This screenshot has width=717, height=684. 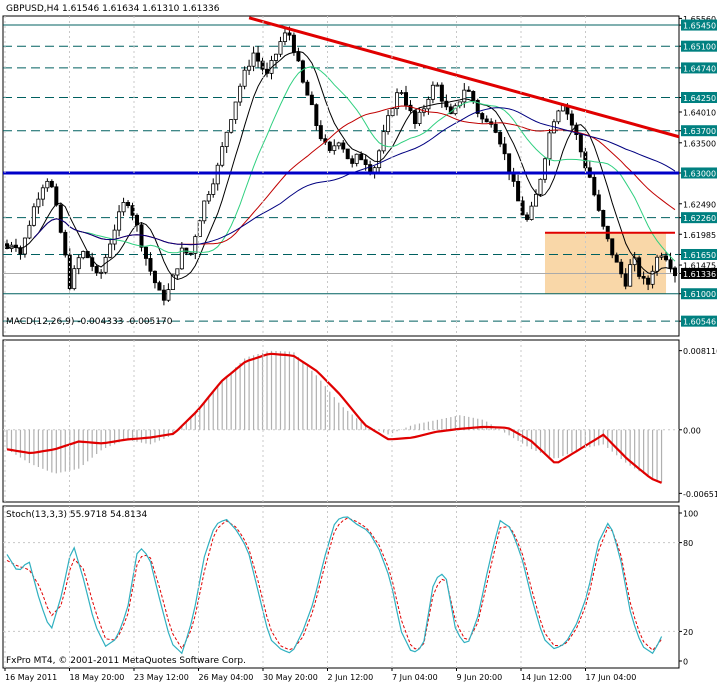 What do you see at coordinates (699, 218) in the screenshot?
I see `price-tick-label: 1.62260` at bounding box center [699, 218].